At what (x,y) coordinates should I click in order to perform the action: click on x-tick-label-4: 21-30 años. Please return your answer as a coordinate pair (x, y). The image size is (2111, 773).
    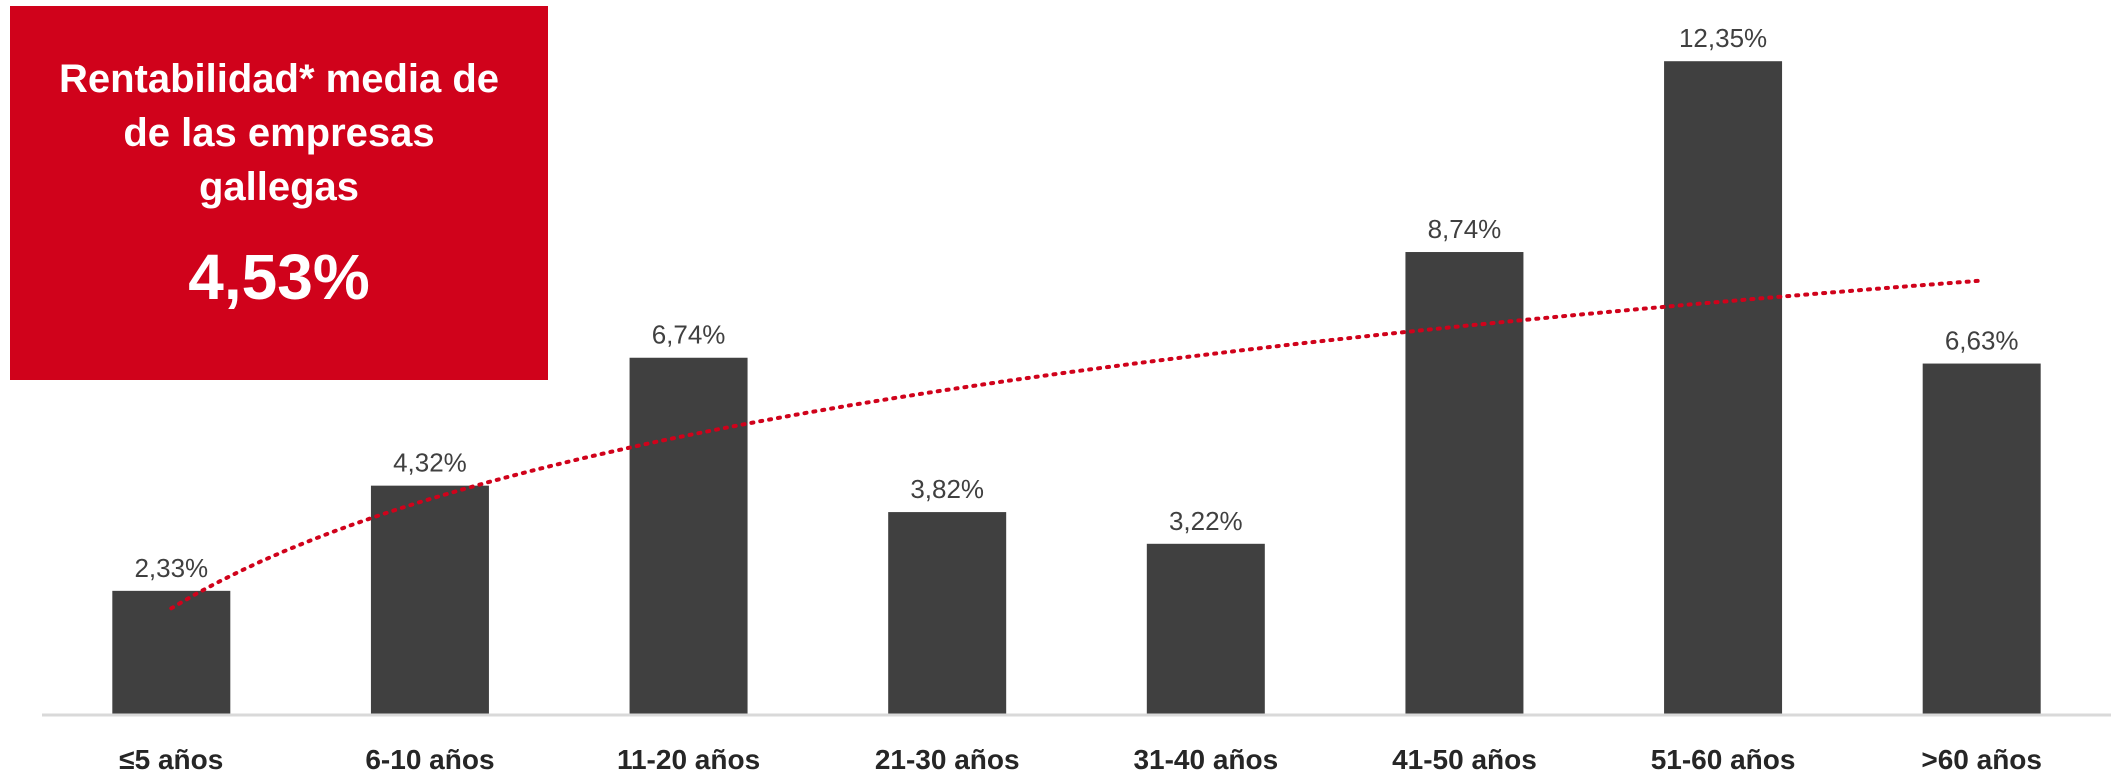
    Looking at the image, I should click on (947, 758).